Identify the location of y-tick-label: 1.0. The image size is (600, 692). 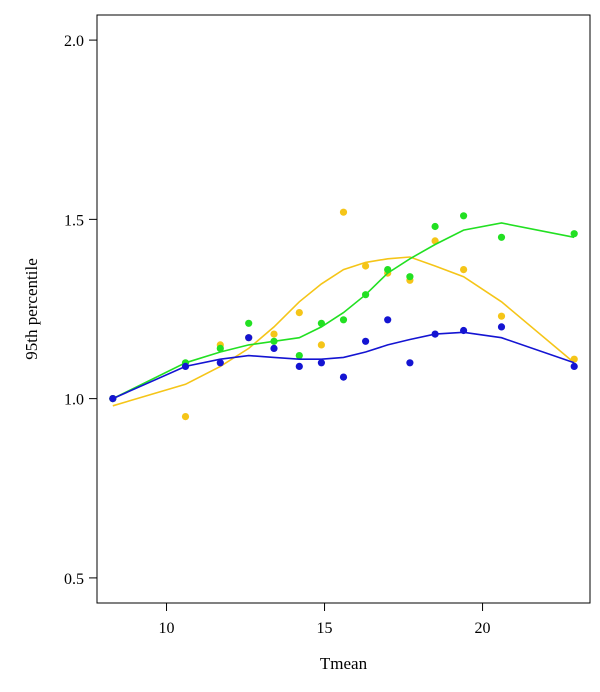
(74, 400).